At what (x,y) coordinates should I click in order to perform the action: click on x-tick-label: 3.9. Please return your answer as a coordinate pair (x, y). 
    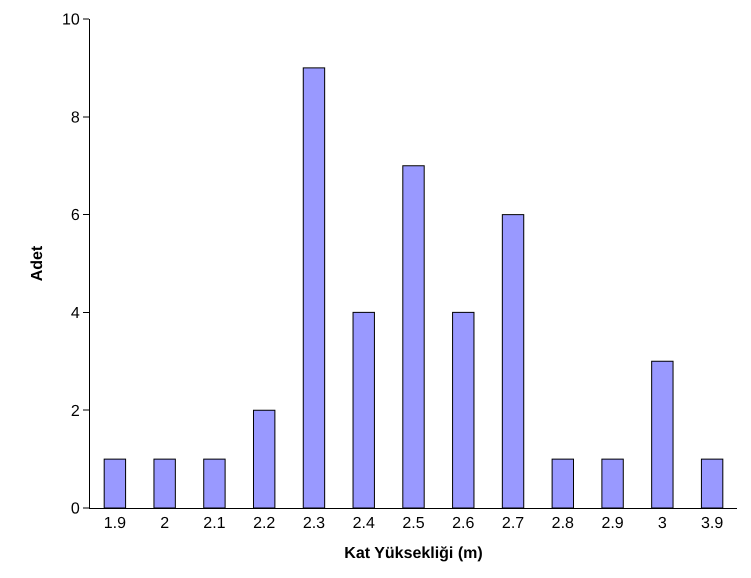
    Looking at the image, I should click on (712, 523).